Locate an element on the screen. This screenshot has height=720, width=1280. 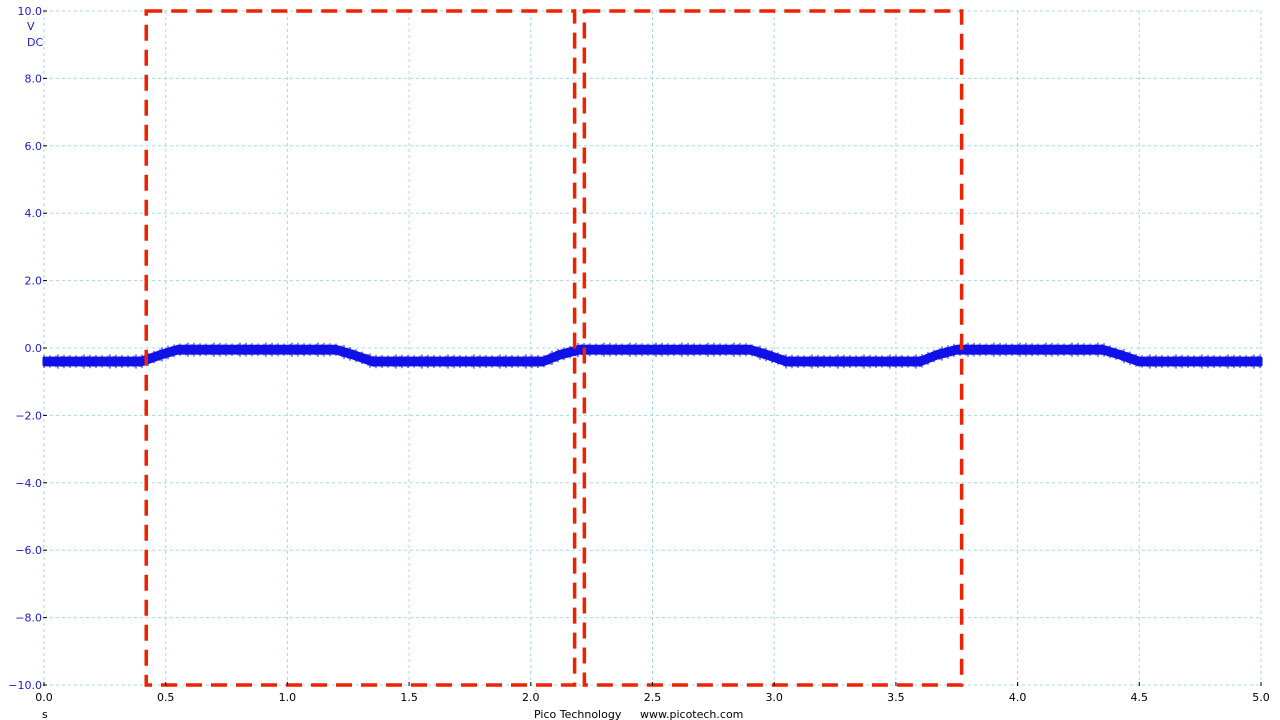
x-tick-label: 5.0 is located at coordinates (1261, 697).